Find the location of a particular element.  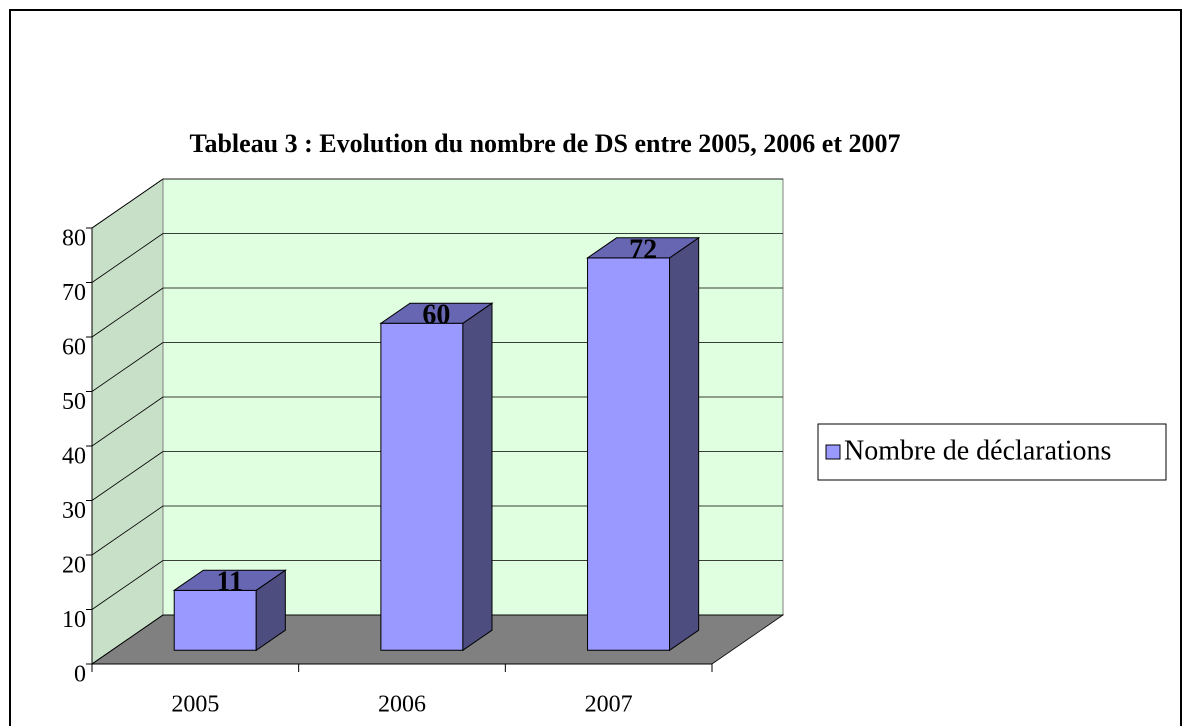

y-tick-label: 70 is located at coordinates (74, 293).